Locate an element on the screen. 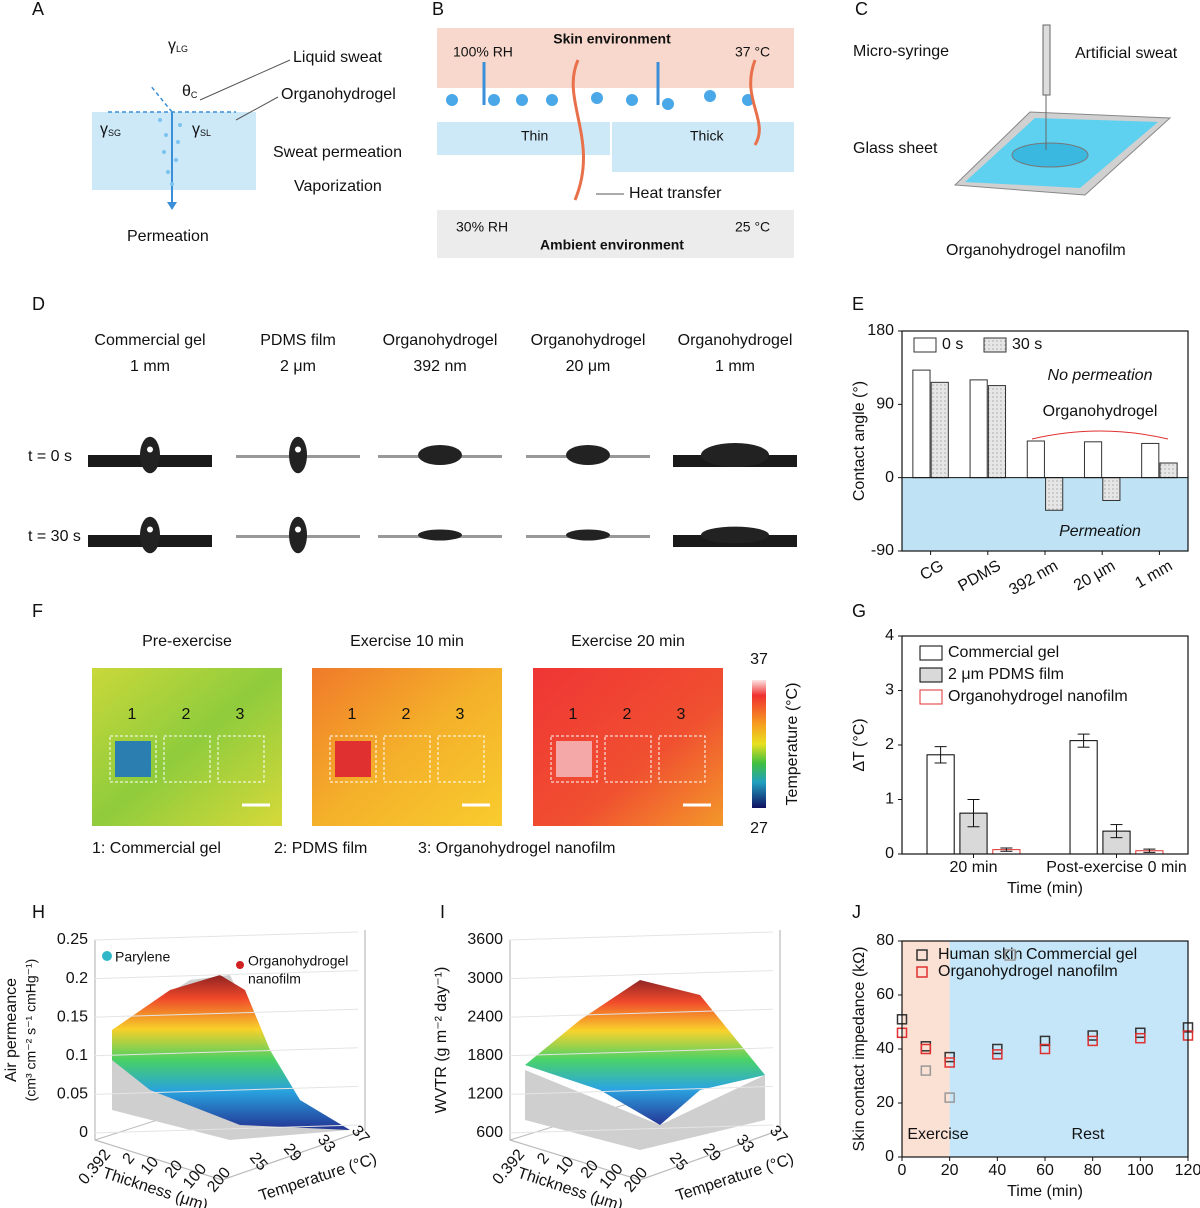  label: Glass sheet is located at coordinates (895, 148).